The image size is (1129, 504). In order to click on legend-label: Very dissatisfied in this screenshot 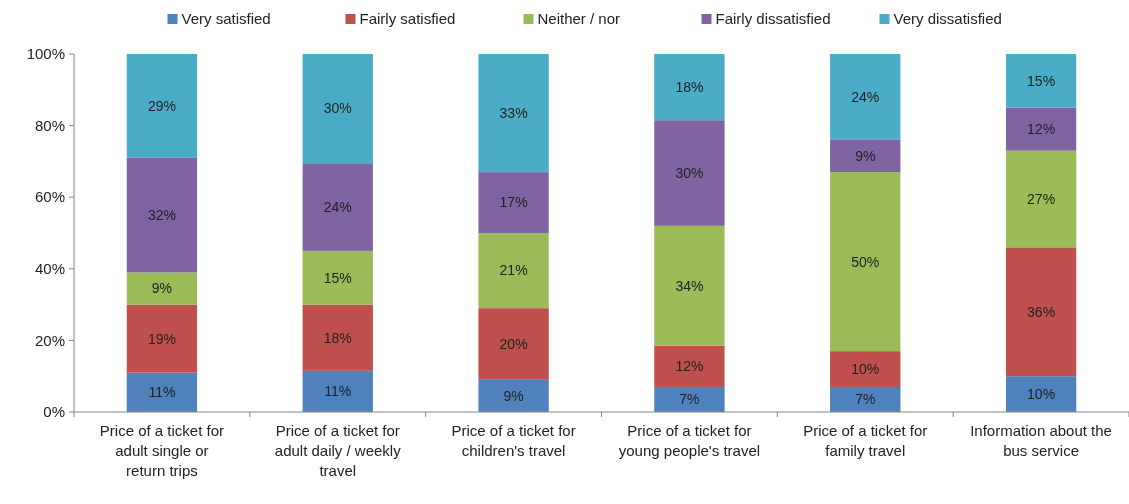, I will do `click(947, 18)`.